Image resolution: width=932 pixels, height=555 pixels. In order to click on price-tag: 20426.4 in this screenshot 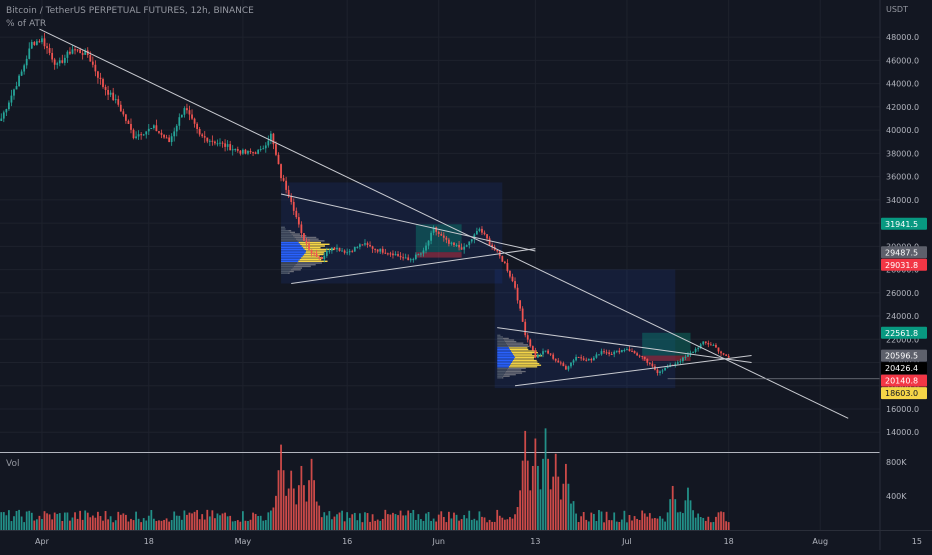, I will do `click(904, 368)`.